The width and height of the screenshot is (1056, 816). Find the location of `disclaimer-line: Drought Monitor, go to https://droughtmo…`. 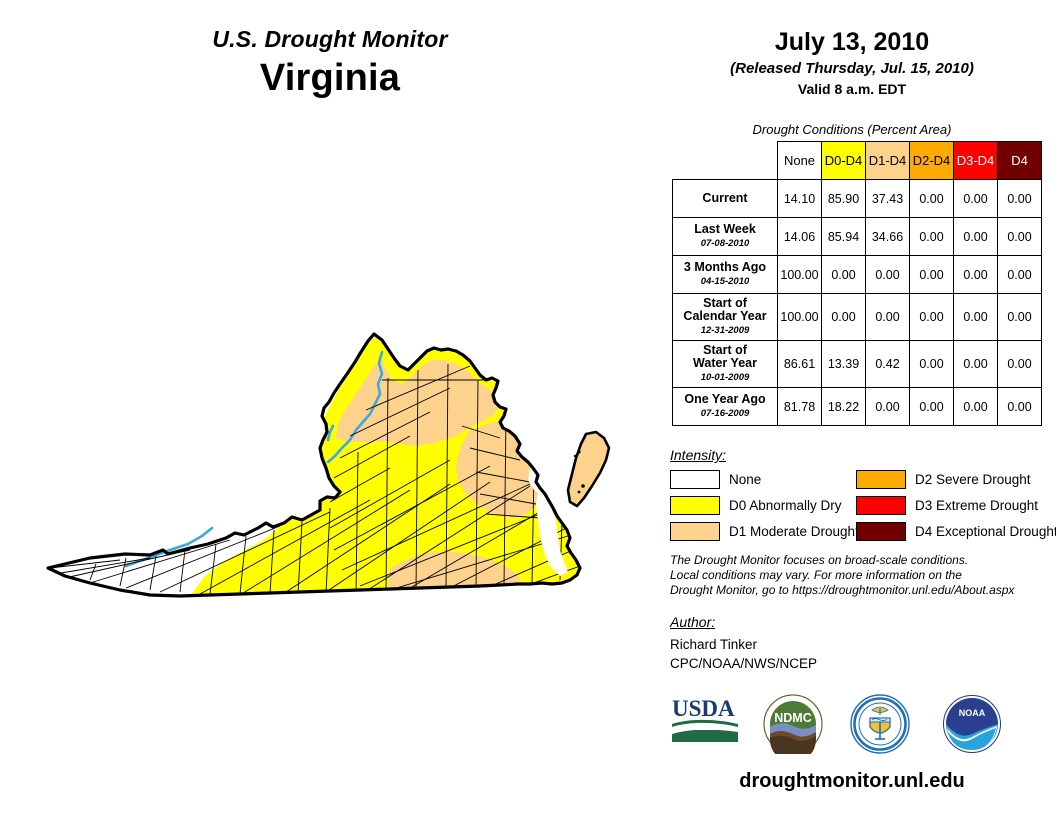

disclaimer-line: Drought Monitor, go to https://droughtmo… is located at coordinates (842, 590).